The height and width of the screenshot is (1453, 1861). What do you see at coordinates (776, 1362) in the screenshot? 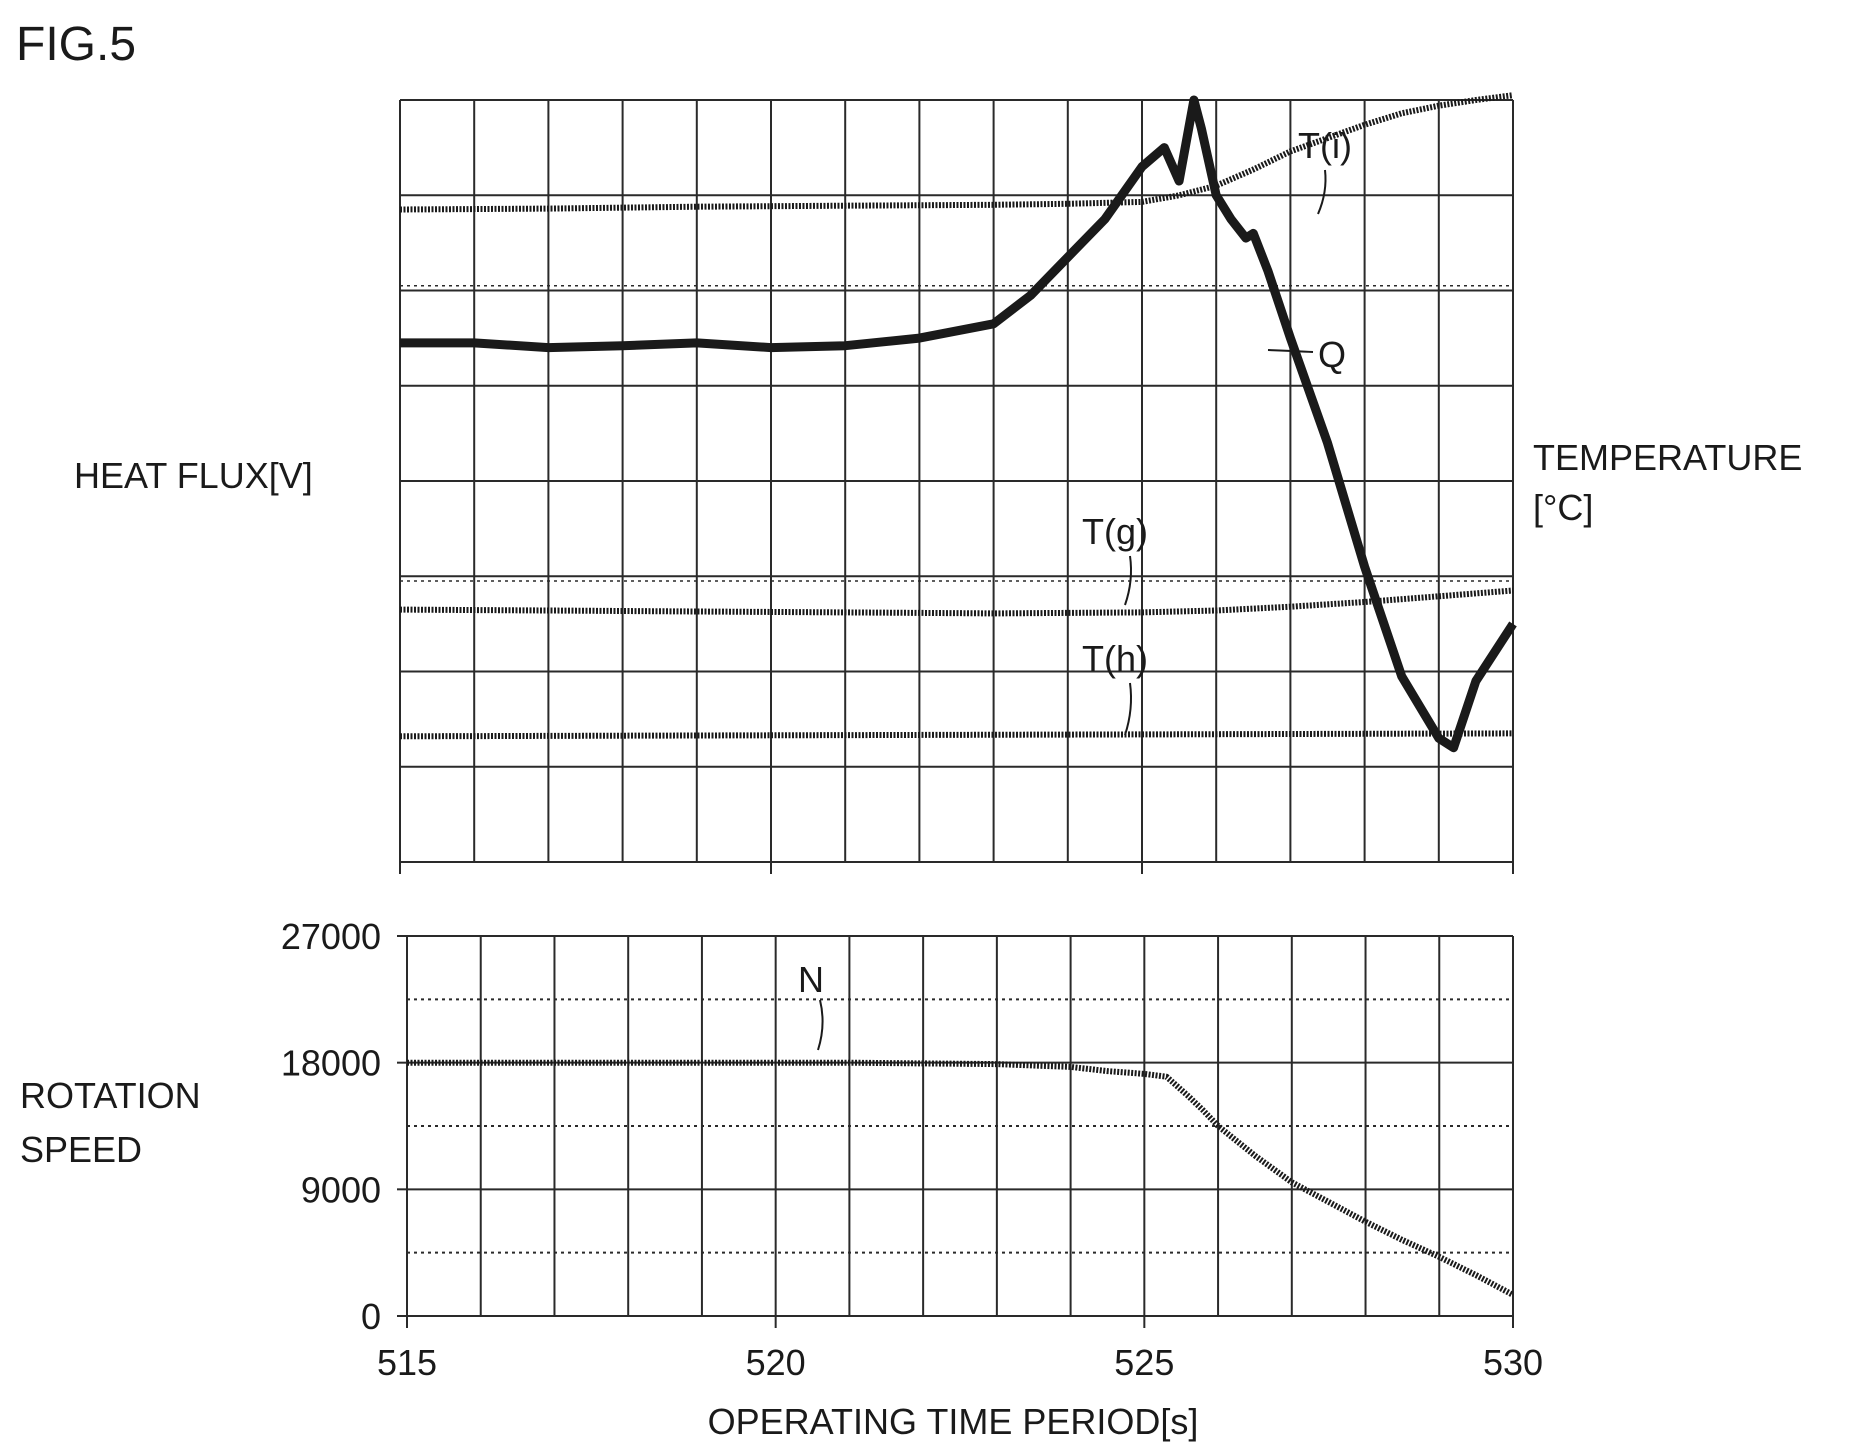
I see `x-tick-label: 520` at bounding box center [776, 1362].